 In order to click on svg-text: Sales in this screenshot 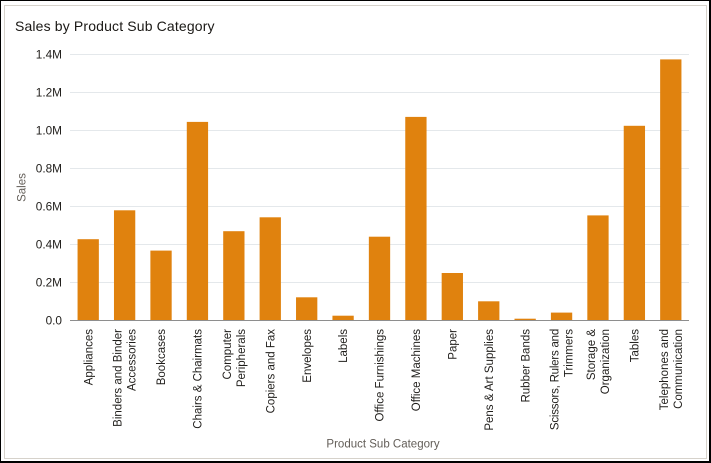, I will do `click(23, 187)`.